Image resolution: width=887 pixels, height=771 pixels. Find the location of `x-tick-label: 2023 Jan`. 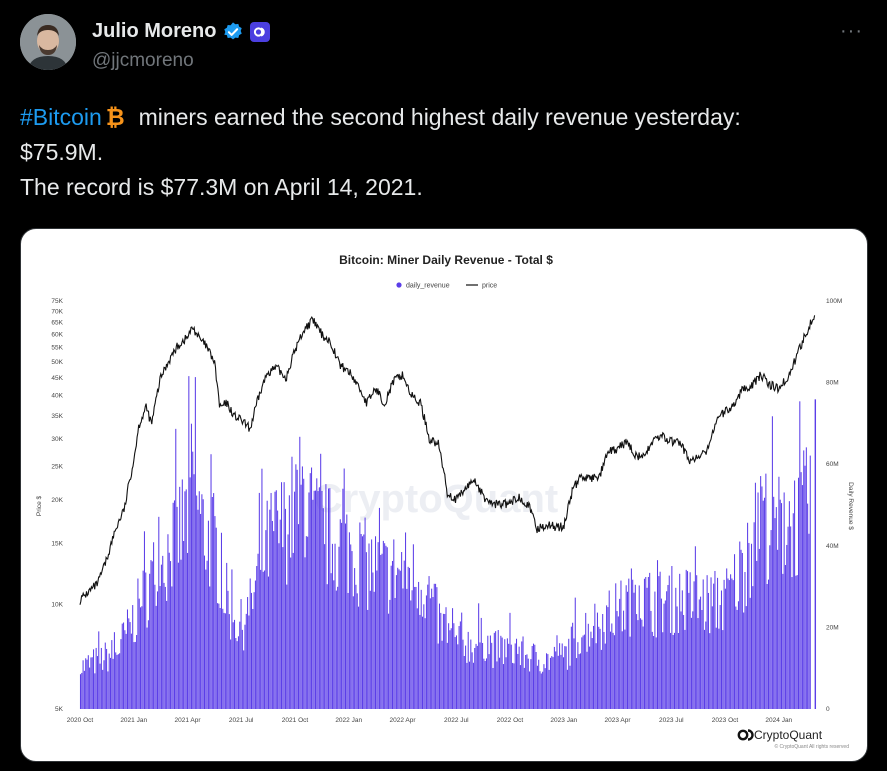

x-tick-label: 2023 Jan is located at coordinates (563, 720).